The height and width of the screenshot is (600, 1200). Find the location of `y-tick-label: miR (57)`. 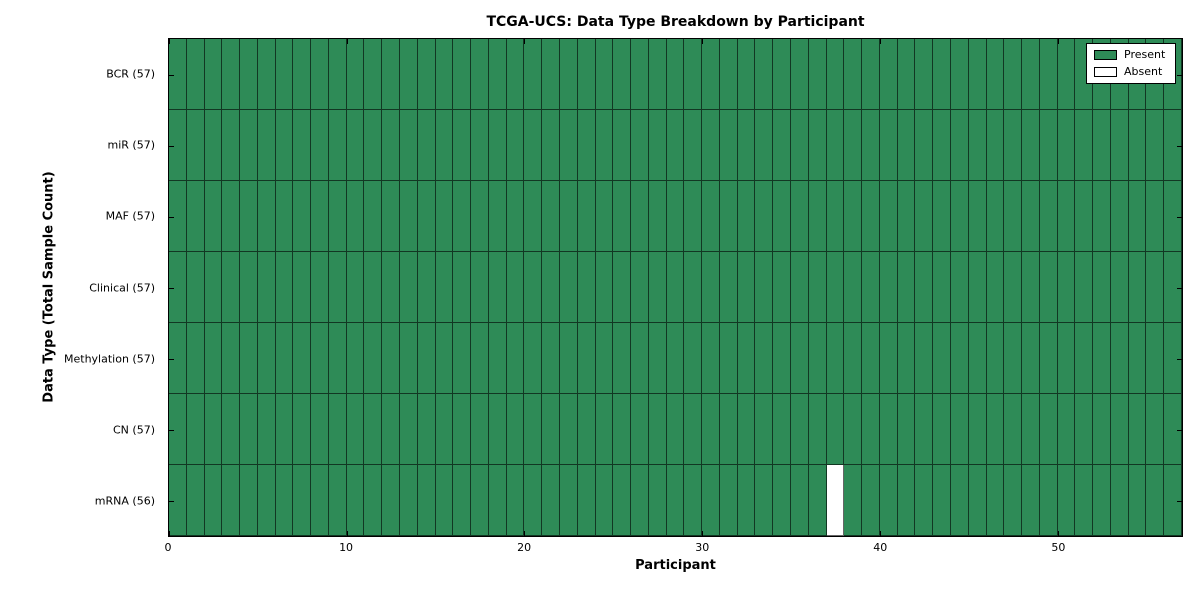

y-tick-label: miR (57) is located at coordinates (131, 145).